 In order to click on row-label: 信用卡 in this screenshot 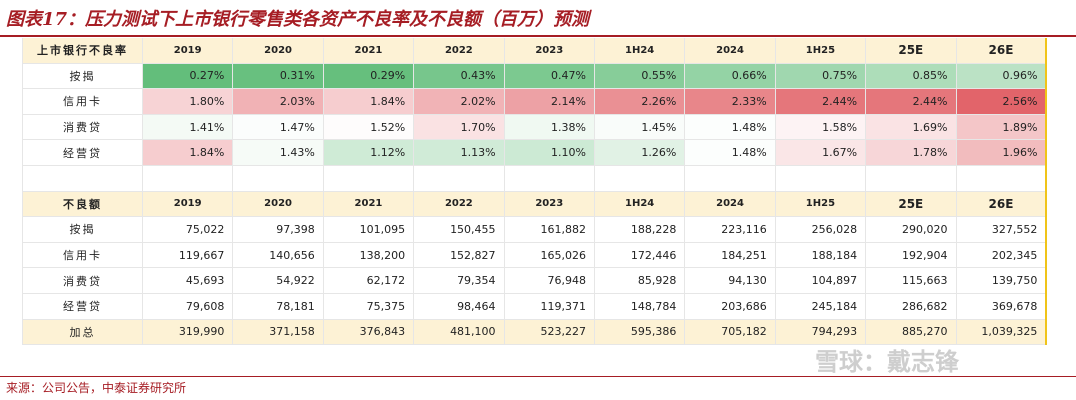, I will do `click(82, 101)`.